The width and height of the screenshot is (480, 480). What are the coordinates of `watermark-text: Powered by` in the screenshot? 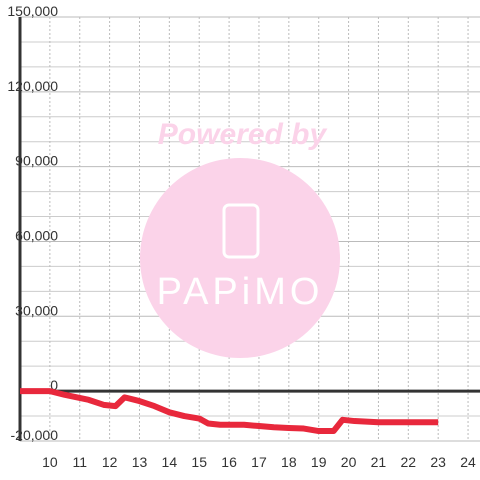 It's located at (243, 134).